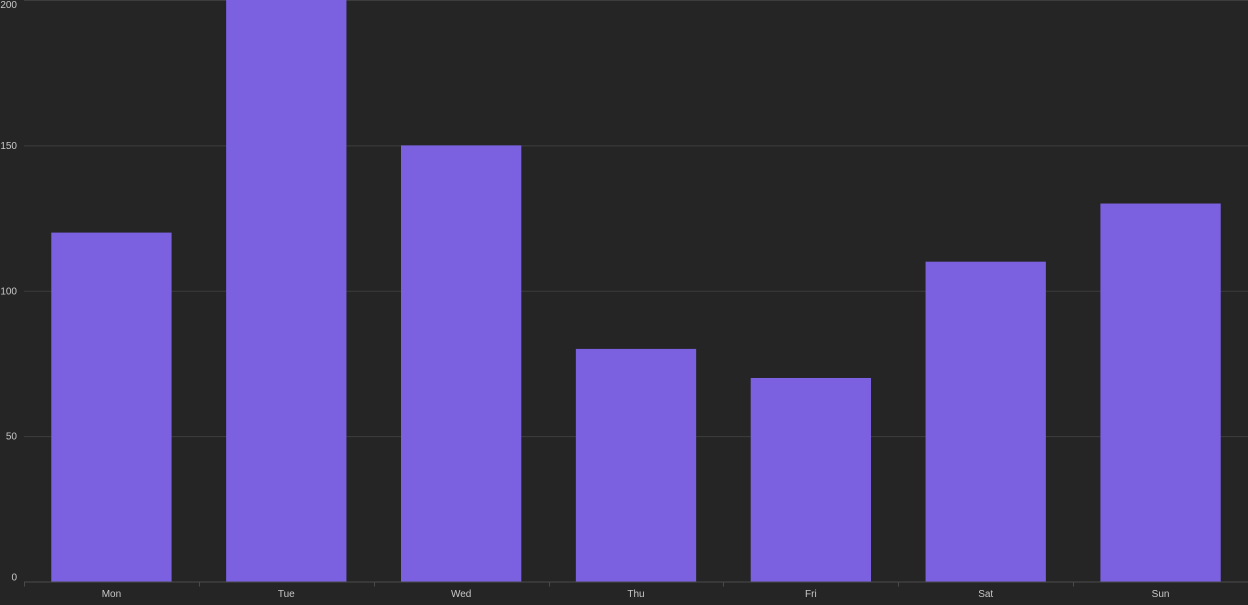 The width and height of the screenshot is (1248, 605). Describe the element at coordinates (985, 421) in the screenshot. I see `bar-sat` at that location.